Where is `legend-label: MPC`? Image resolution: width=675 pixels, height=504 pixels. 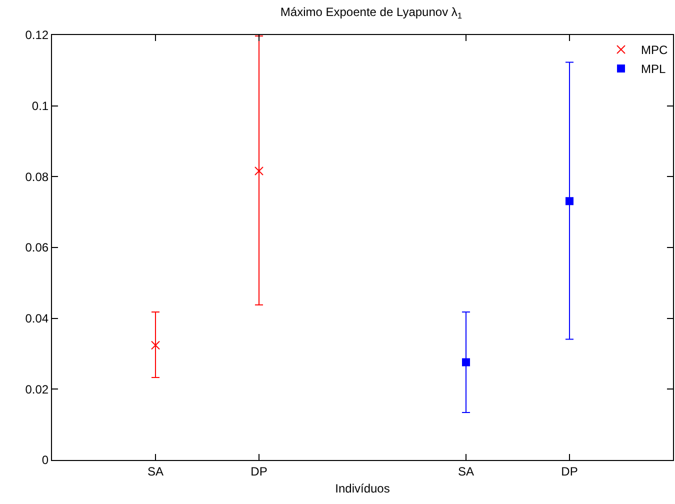
legend-label: MPC is located at coordinates (654, 50).